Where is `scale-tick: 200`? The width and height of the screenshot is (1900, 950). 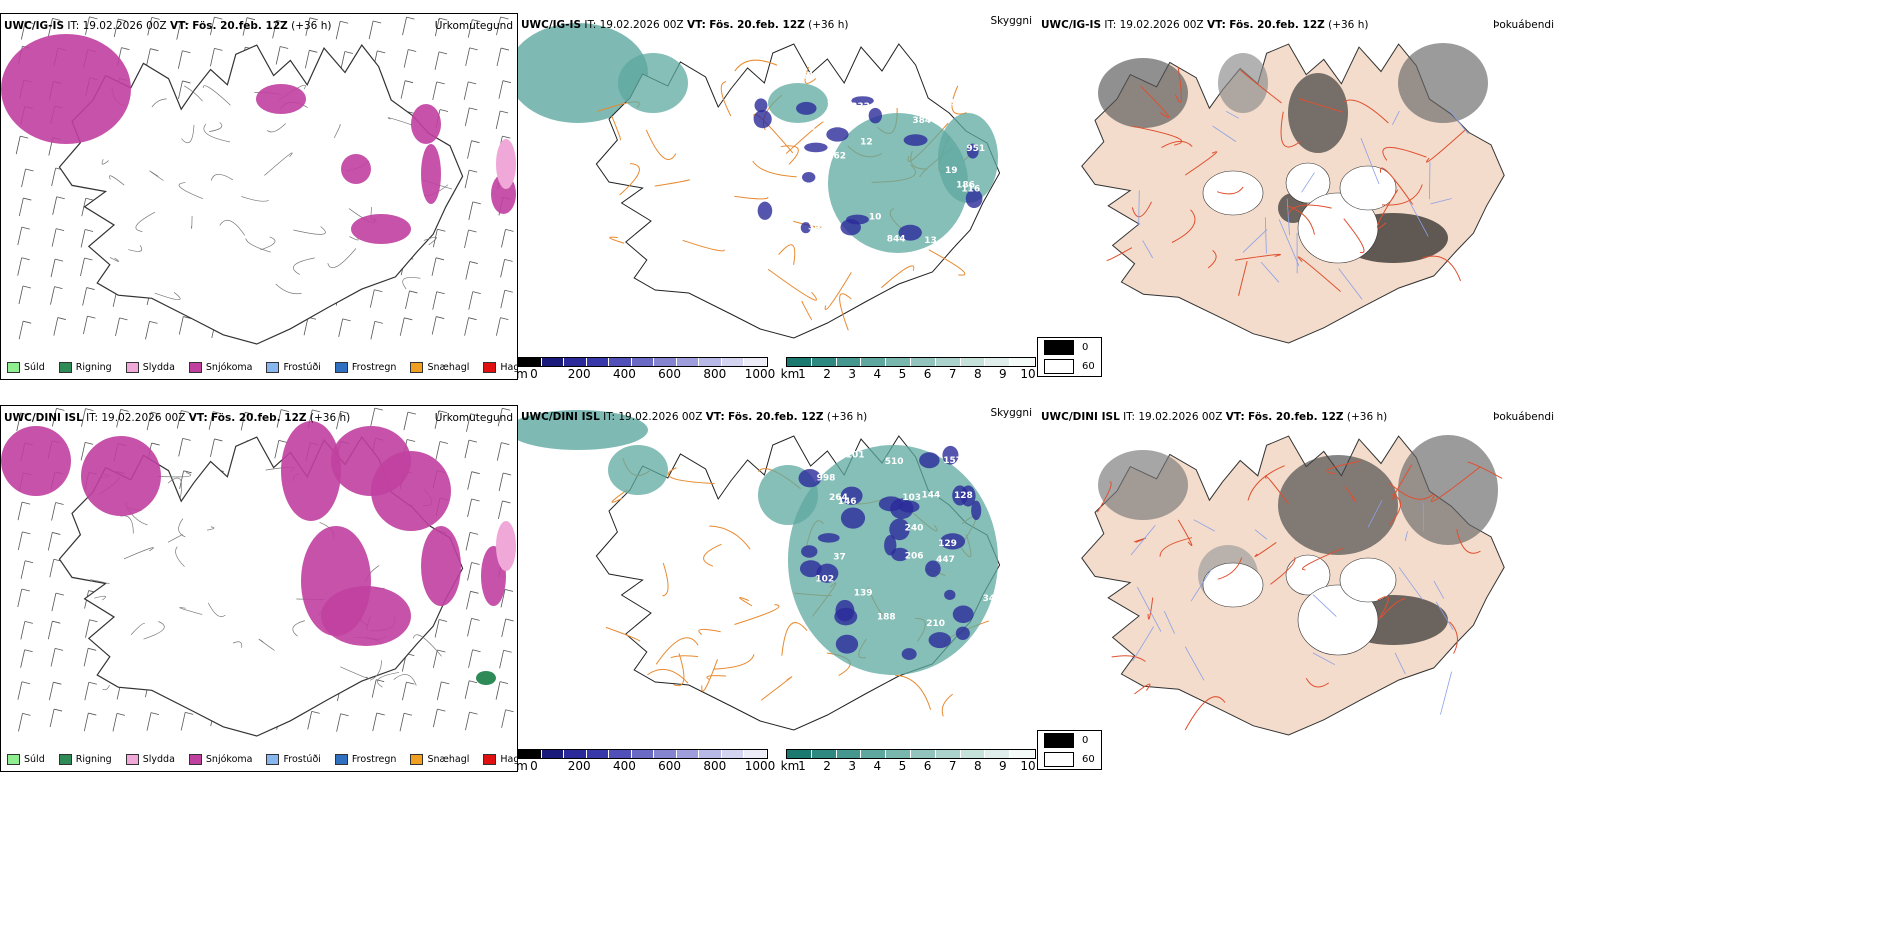 scale-tick: 200 is located at coordinates (579, 373).